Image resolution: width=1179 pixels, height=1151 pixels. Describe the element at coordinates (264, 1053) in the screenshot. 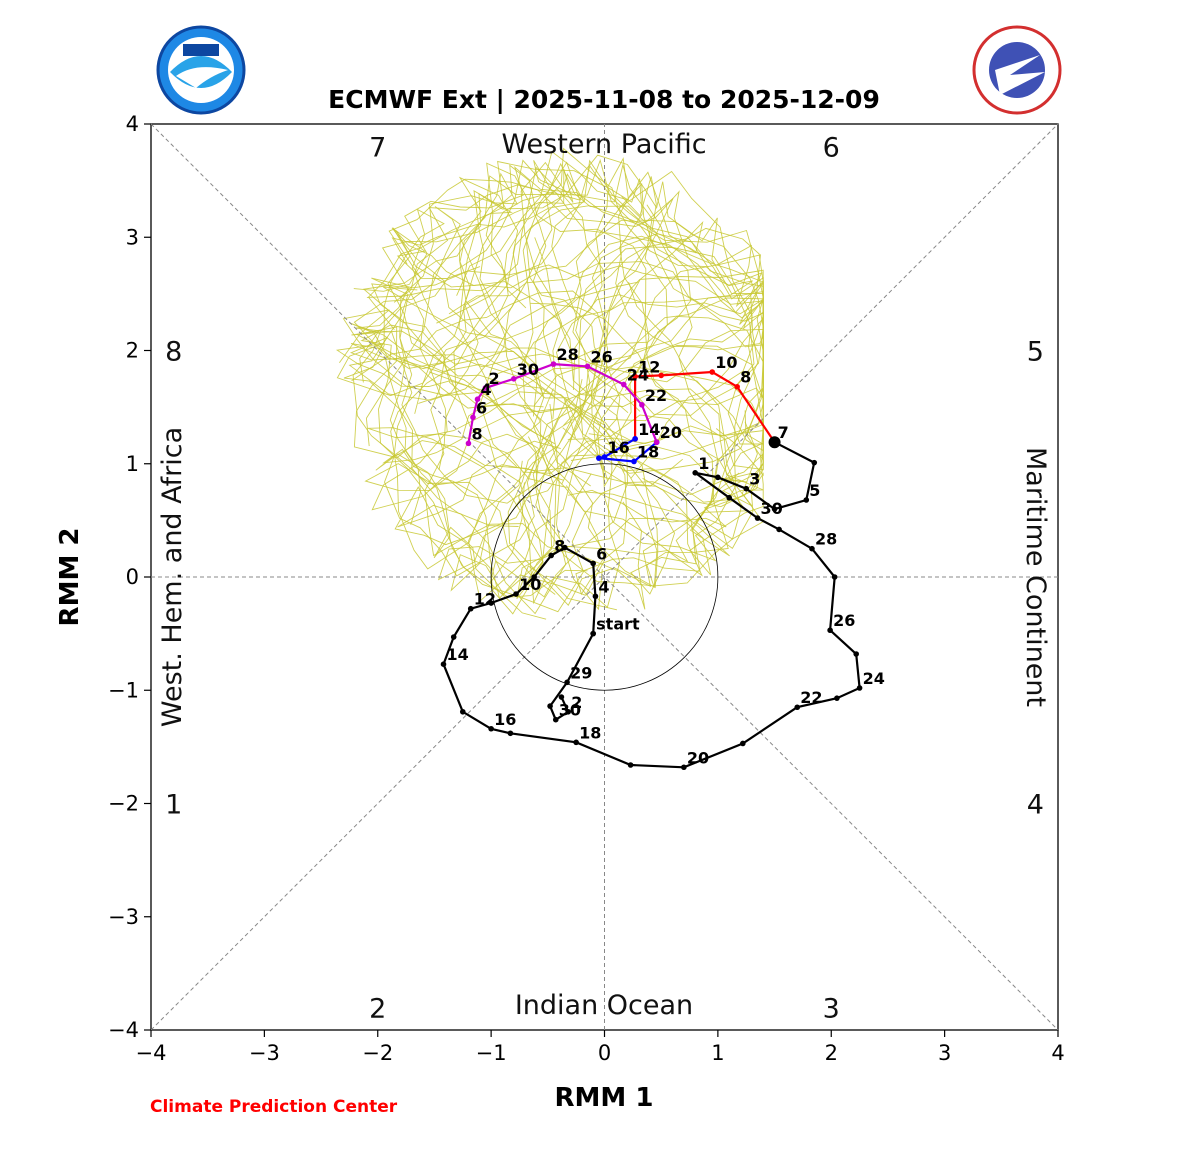

I see `x-tick-label: −3` at that location.